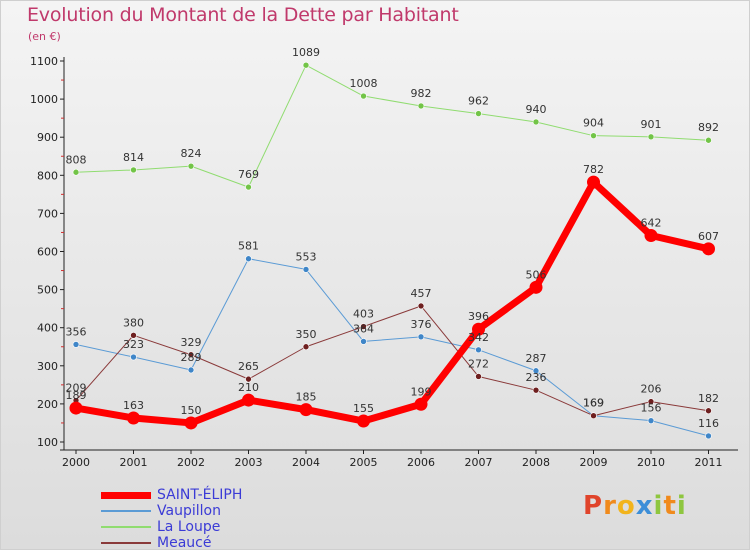 The image size is (750, 551). I want to click on chart-legend: SAINT-ÉLIPH Vaupillon La Loupe Meaucé, so click(171, 519).